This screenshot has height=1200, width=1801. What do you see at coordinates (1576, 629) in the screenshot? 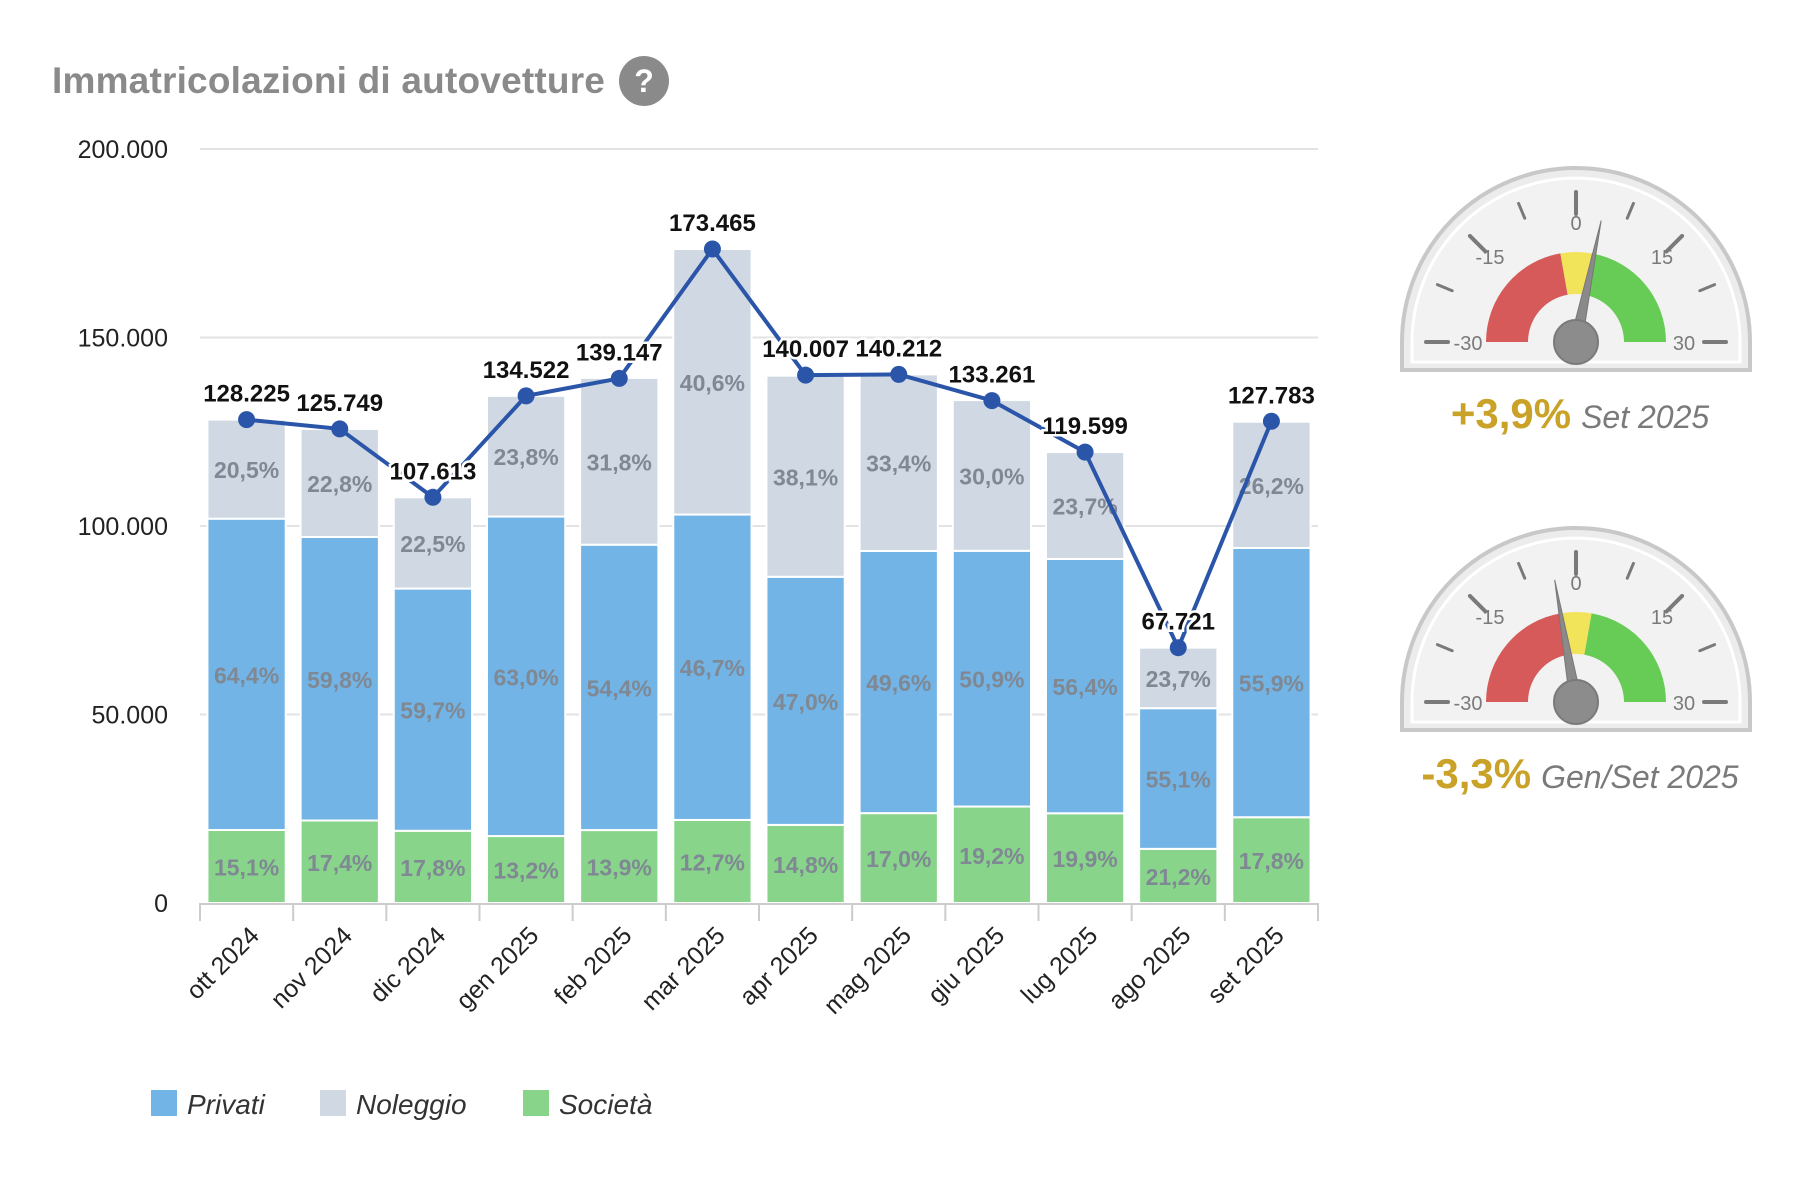
I see `gauge-dial: -30 -15 0 15 30` at bounding box center [1576, 629].